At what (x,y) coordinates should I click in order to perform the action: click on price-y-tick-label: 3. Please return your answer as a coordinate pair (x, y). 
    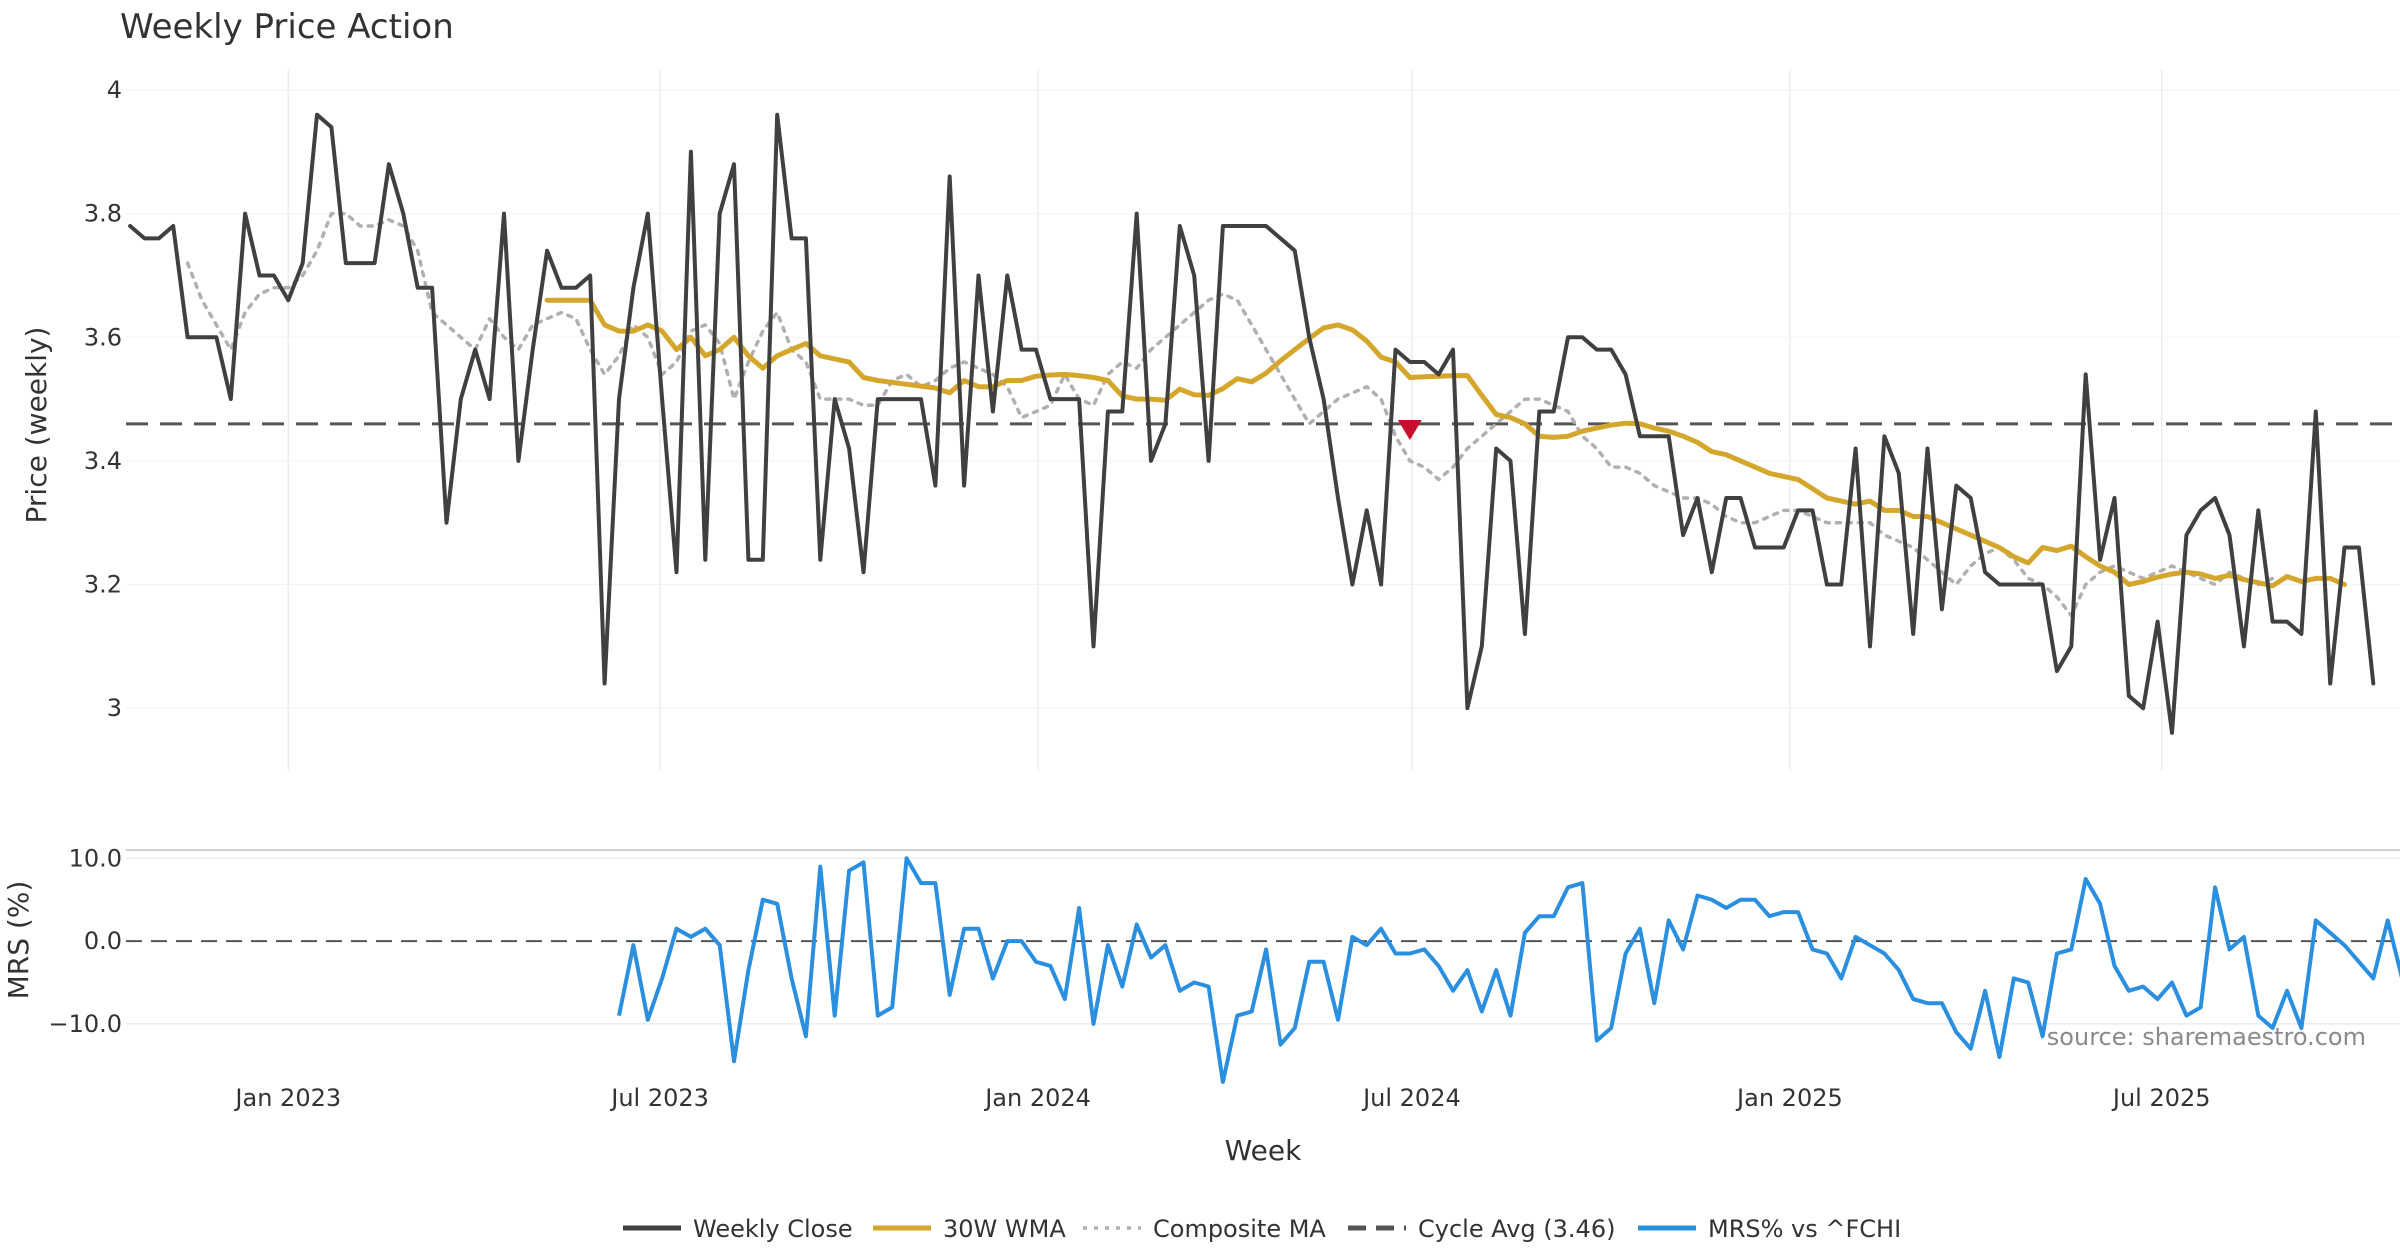
    Looking at the image, I should click on (114, 708).